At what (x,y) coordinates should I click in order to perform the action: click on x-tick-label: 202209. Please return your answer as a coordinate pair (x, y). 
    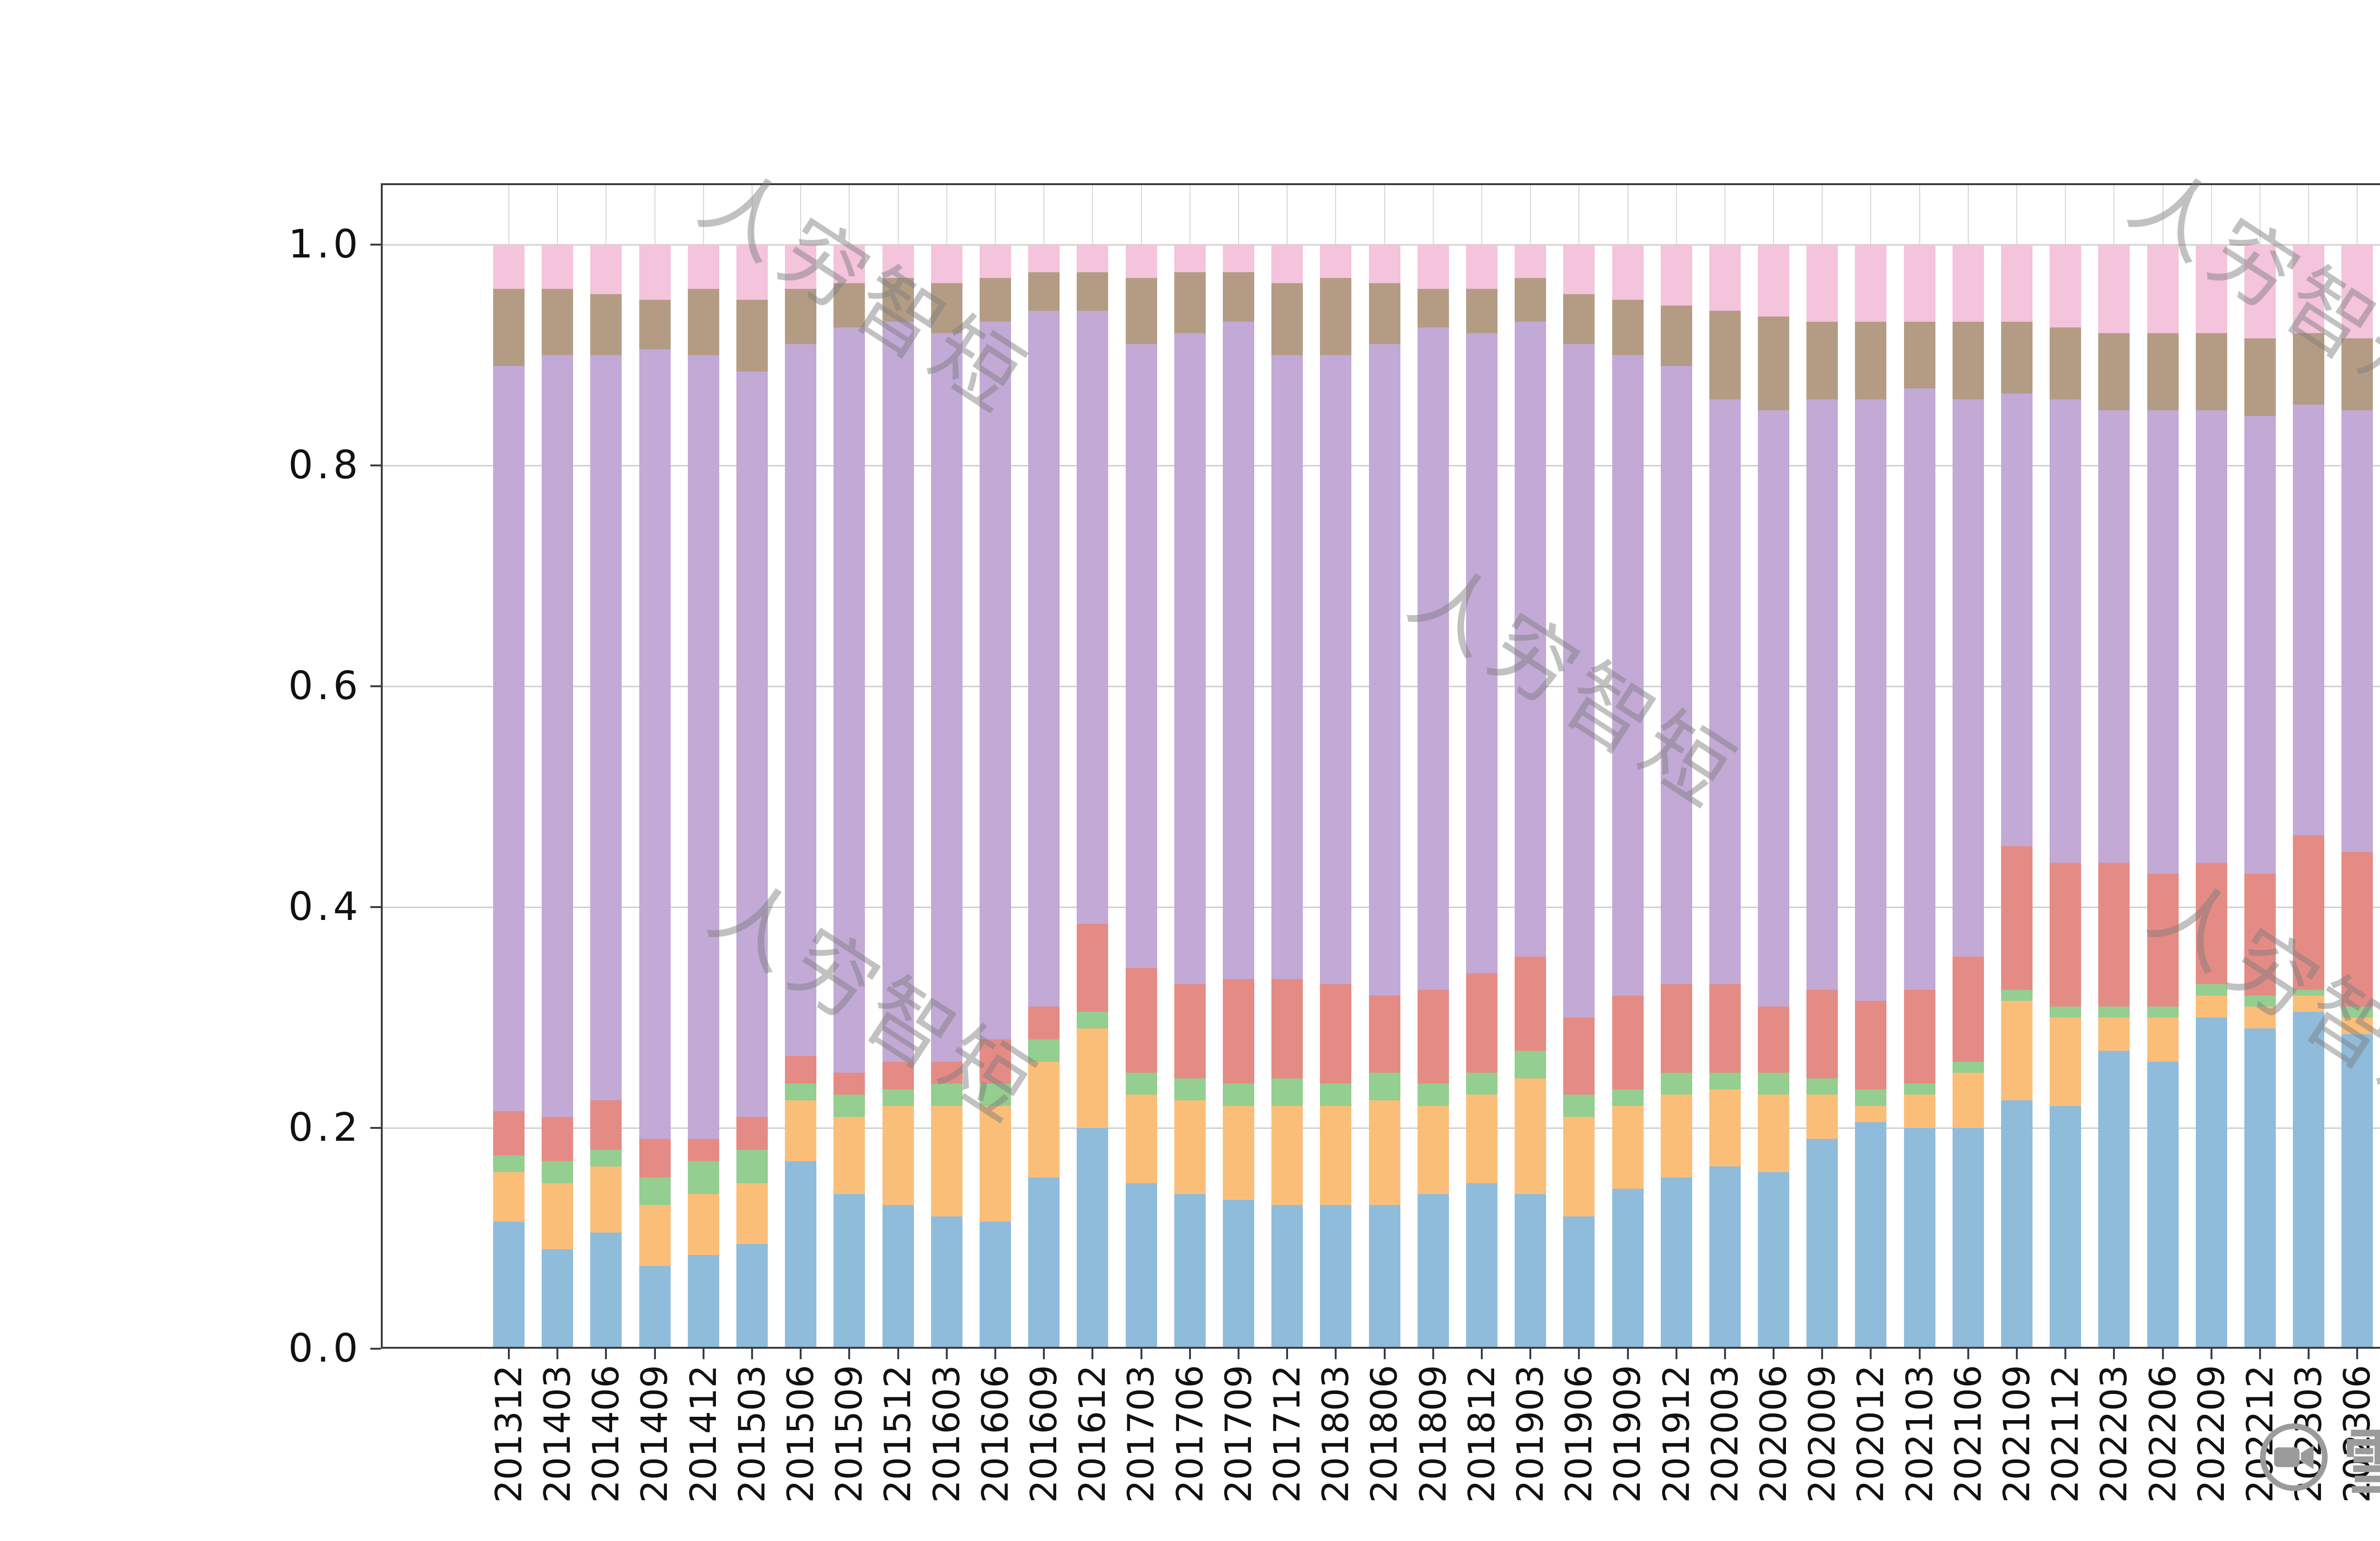
    Looking at the image, I should click on (2211, 1434).